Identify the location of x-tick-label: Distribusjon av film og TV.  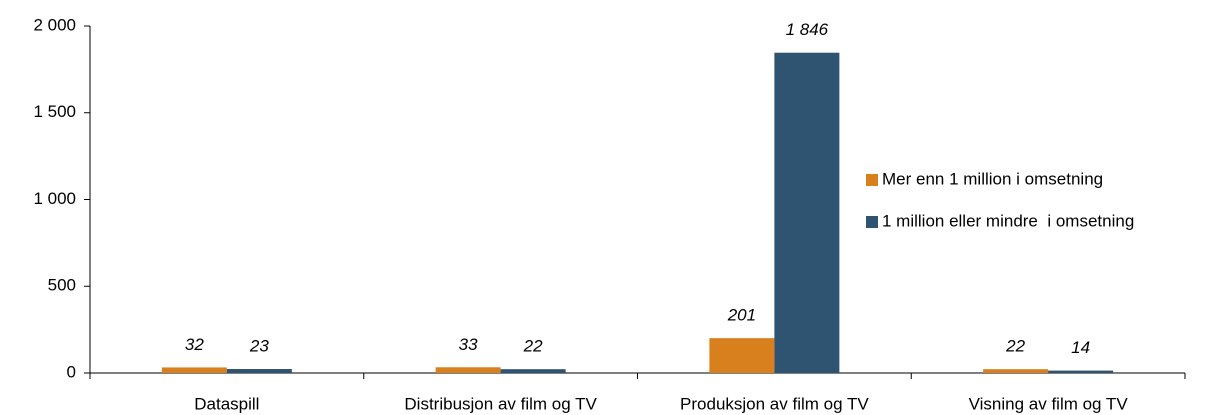
(500, 403).